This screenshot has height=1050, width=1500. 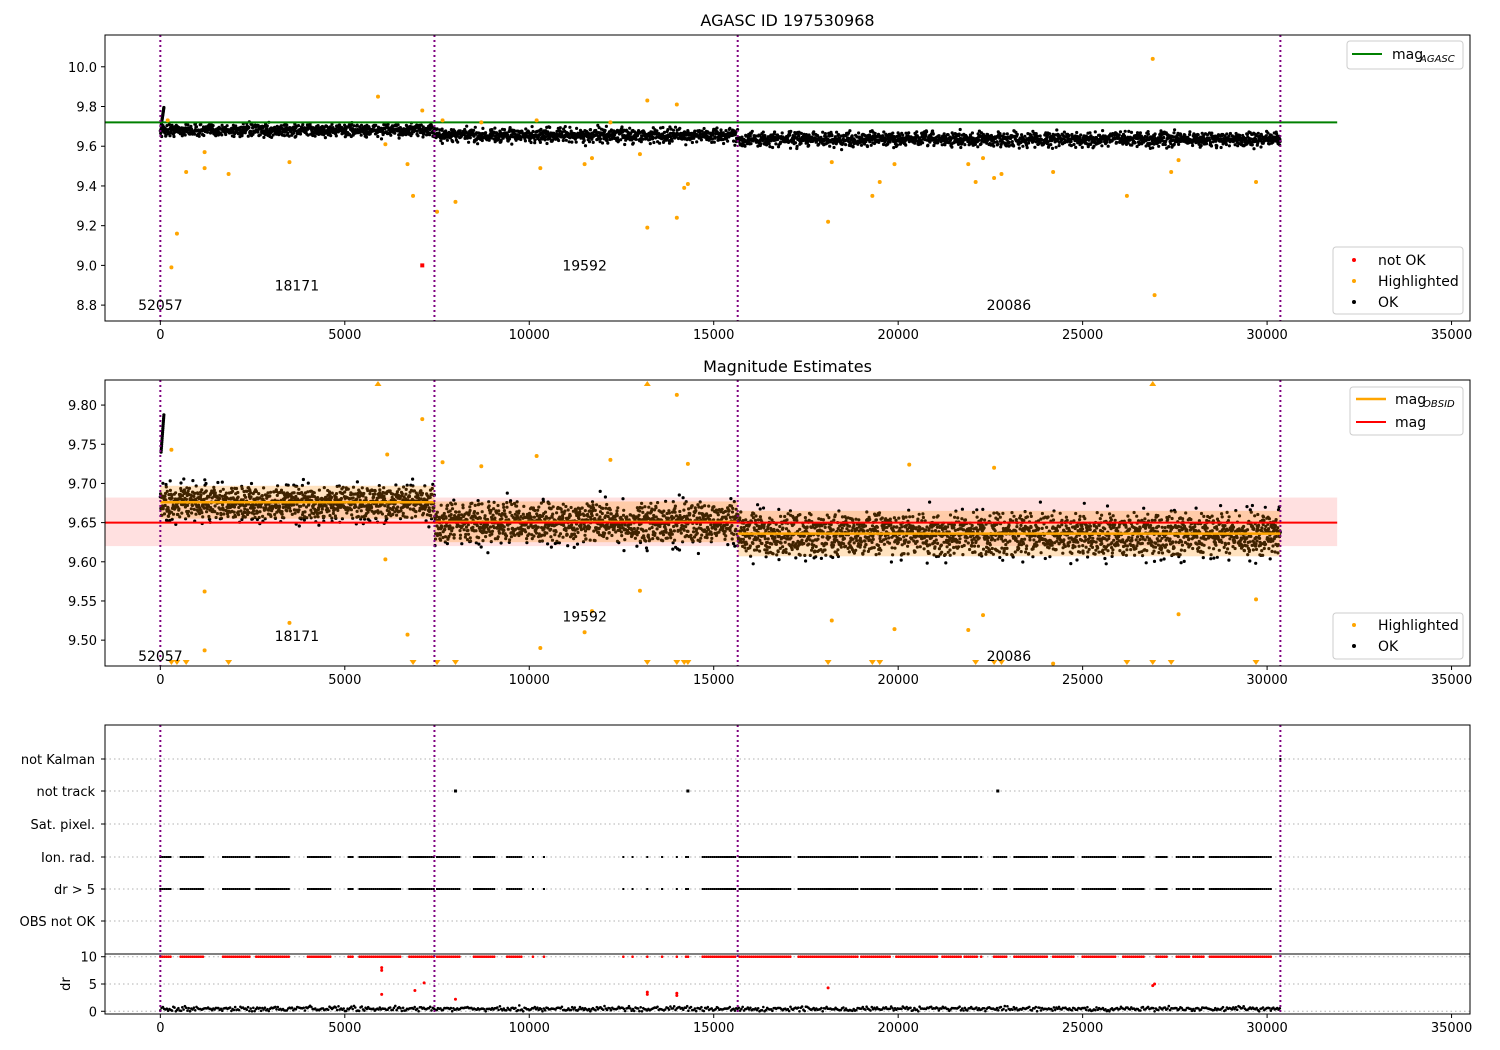 What do you see at coordinates (1082, 335) in the screenshot?
I see `x-tick-label: 25000` at bounding box center [1082, 335].